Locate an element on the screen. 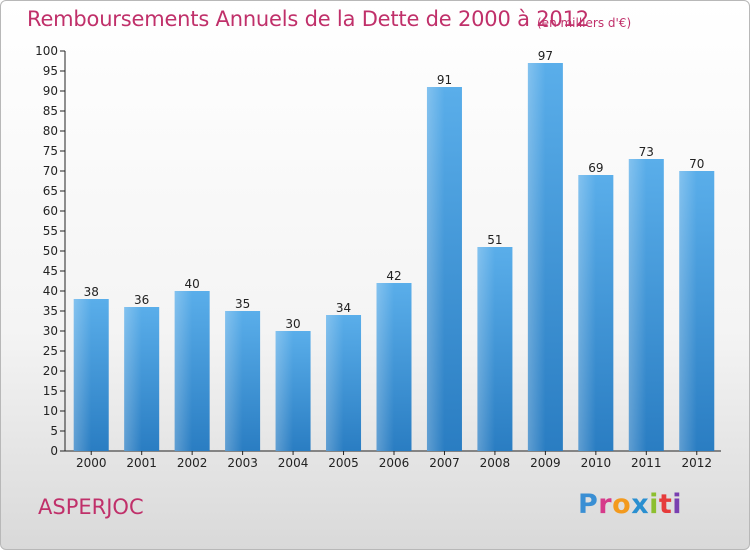 This screenshot has width=750, height=550. y-tick-label: 45 is located at coordinates (50, 271).